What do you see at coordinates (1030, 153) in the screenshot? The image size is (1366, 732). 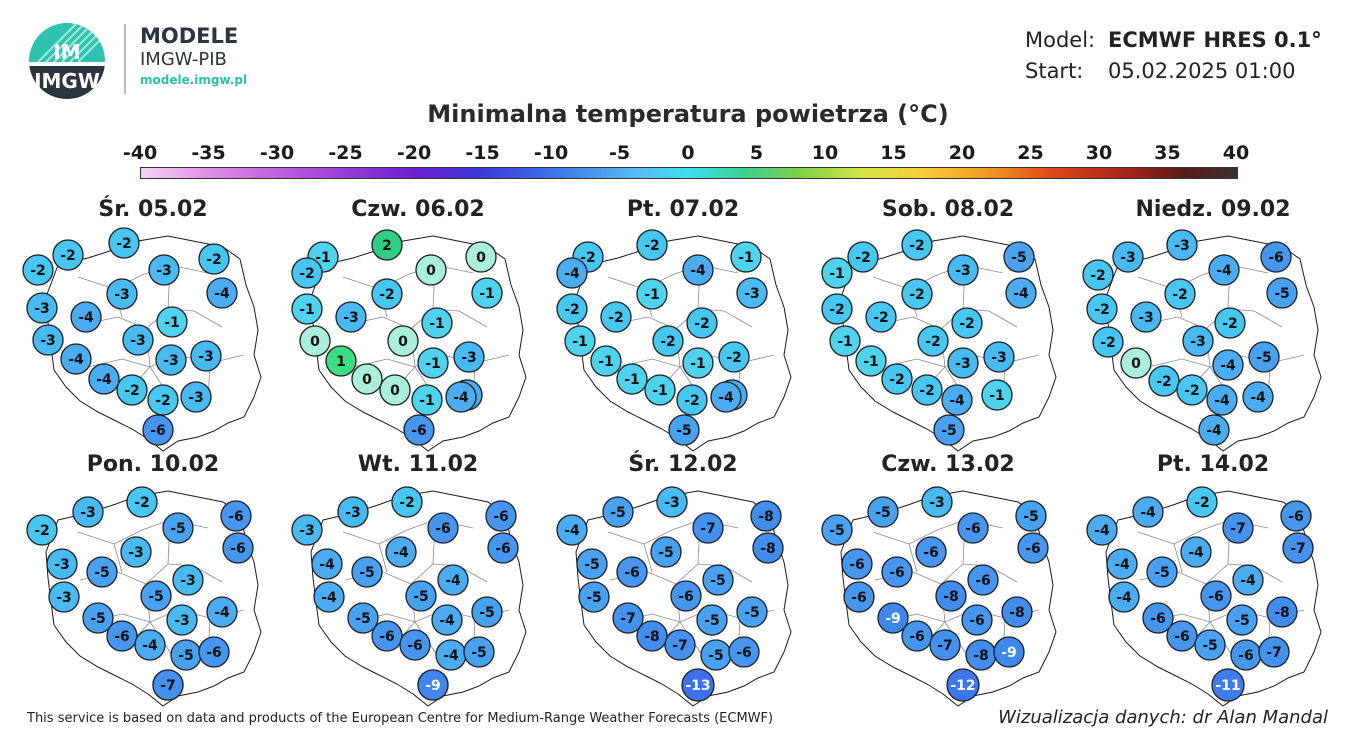 I see `colorbar-tick: 25` at bounding box center [1030, 153].